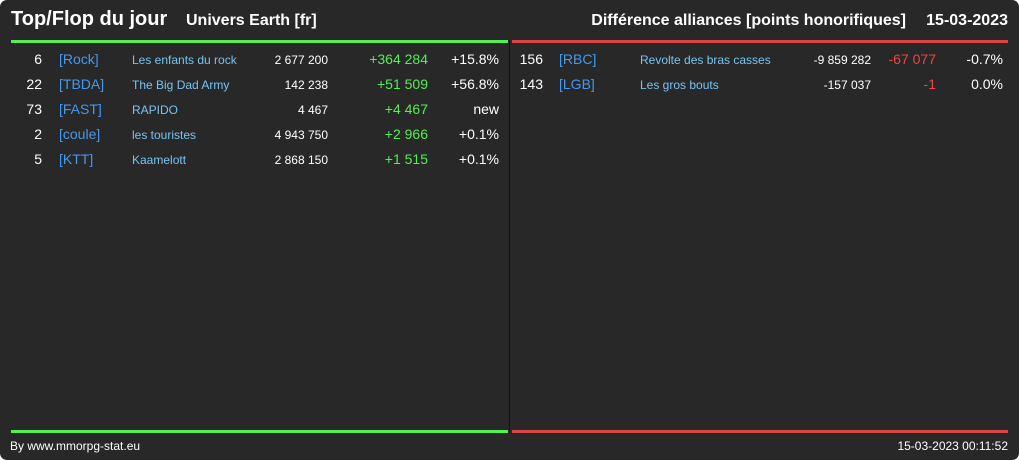 The image size is (1019, 460). Describe the element at coordinates (406, 134) in the screenshot. I see `alliance-difference: +2 966` at that location.